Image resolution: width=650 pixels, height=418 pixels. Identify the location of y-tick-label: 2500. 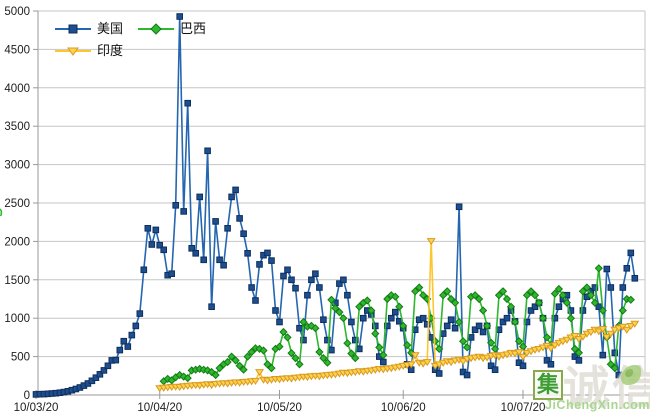
(17, 204).